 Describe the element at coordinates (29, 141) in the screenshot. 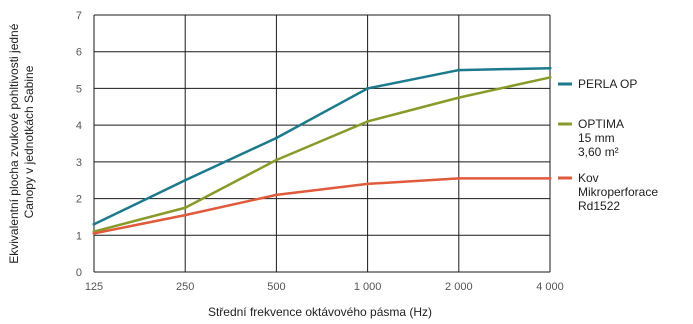

I see `y-axis-title-line-2: Canopy v jednotkách Sabine` at that location.